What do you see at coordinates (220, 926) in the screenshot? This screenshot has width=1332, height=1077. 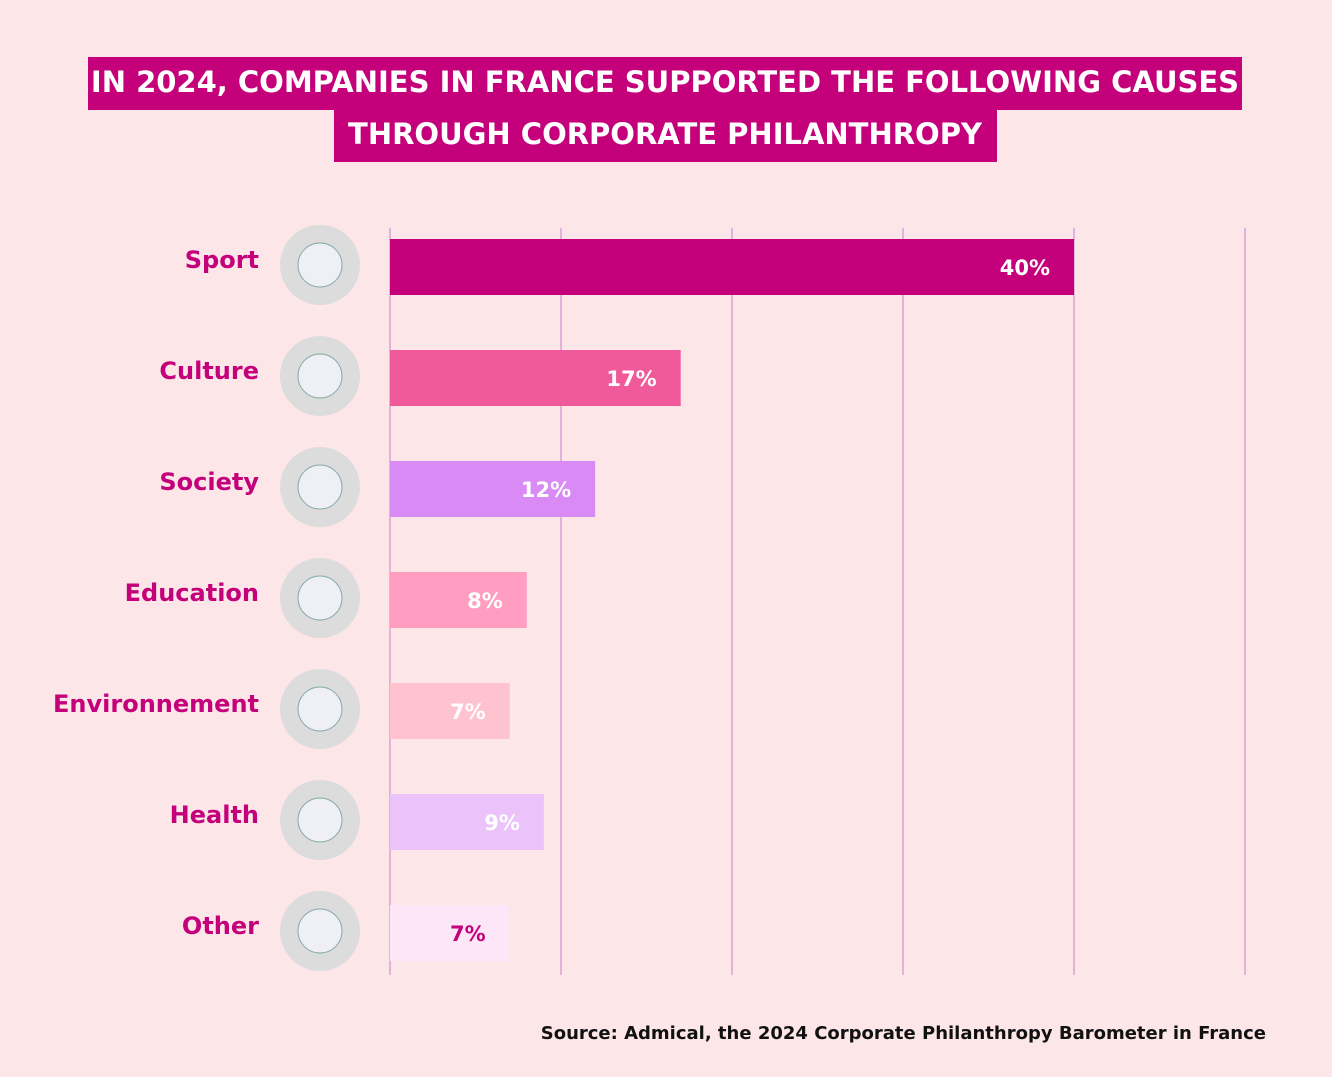 I see `category-label: Other` at bounding box center [220, 926].